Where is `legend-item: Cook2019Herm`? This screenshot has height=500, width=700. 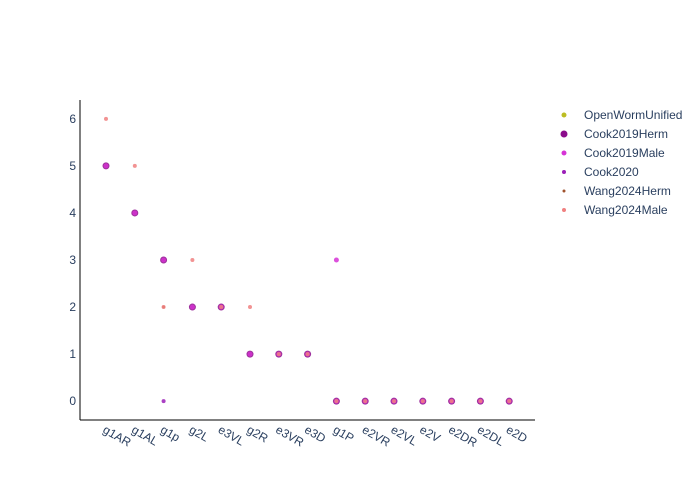 legend-item: Cook2019Herm is located at coordinates (614, 134).